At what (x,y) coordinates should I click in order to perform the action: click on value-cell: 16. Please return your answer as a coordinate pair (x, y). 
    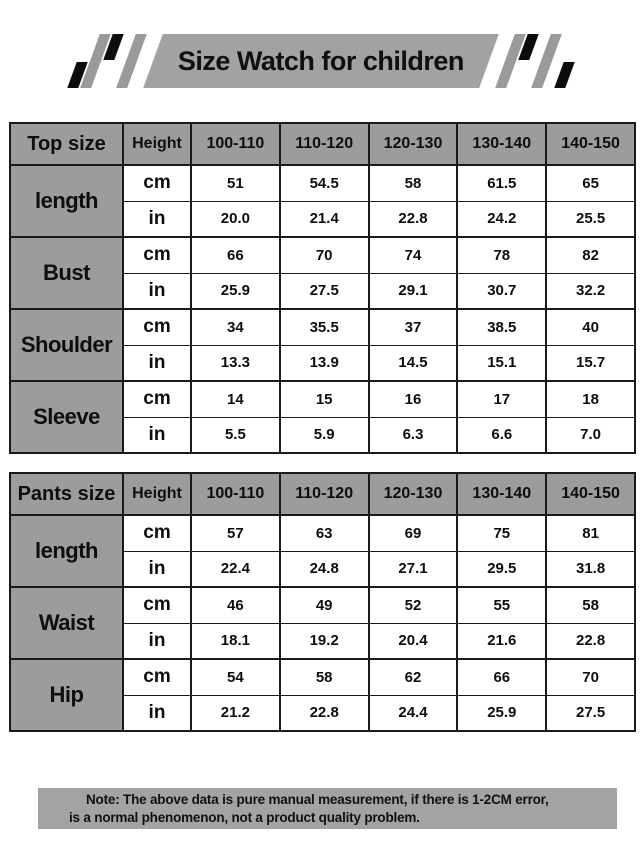
    Looking at the image, I should click on (413, 399).